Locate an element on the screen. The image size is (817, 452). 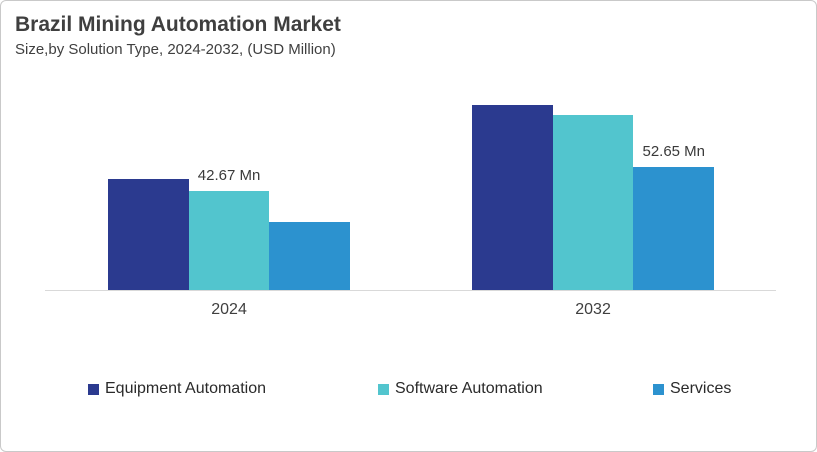
bar-equipment-automation-2024 is located at coordinates (148, 234).